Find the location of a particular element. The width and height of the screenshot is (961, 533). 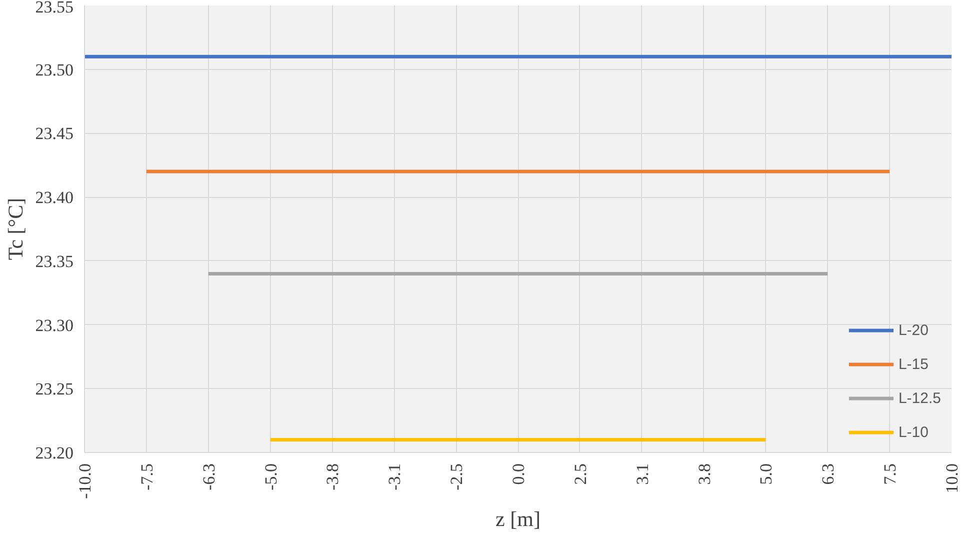

y-tick-label: 23.35 is located at coordinates (54, 261).